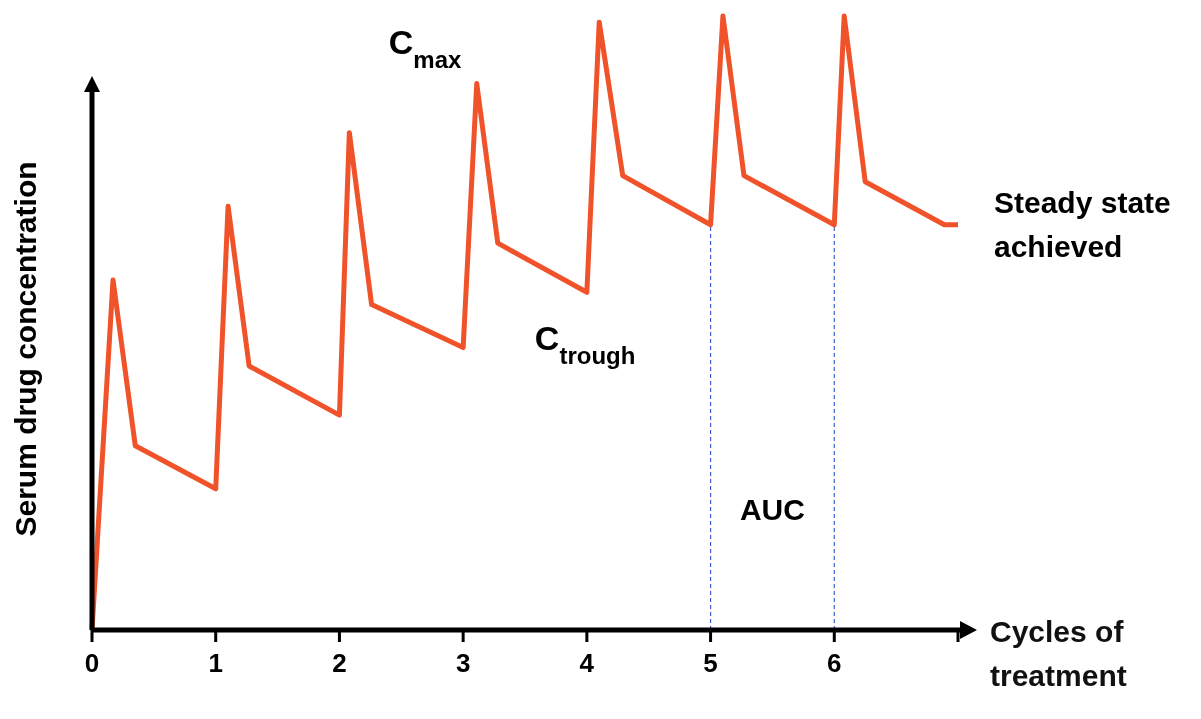 The height and width of the screenshot is (719, 1201). What do you see at coordinates (710, 663) in the screenshot?
I see `x-tick-label: 5` at bounding box center [710, 663].